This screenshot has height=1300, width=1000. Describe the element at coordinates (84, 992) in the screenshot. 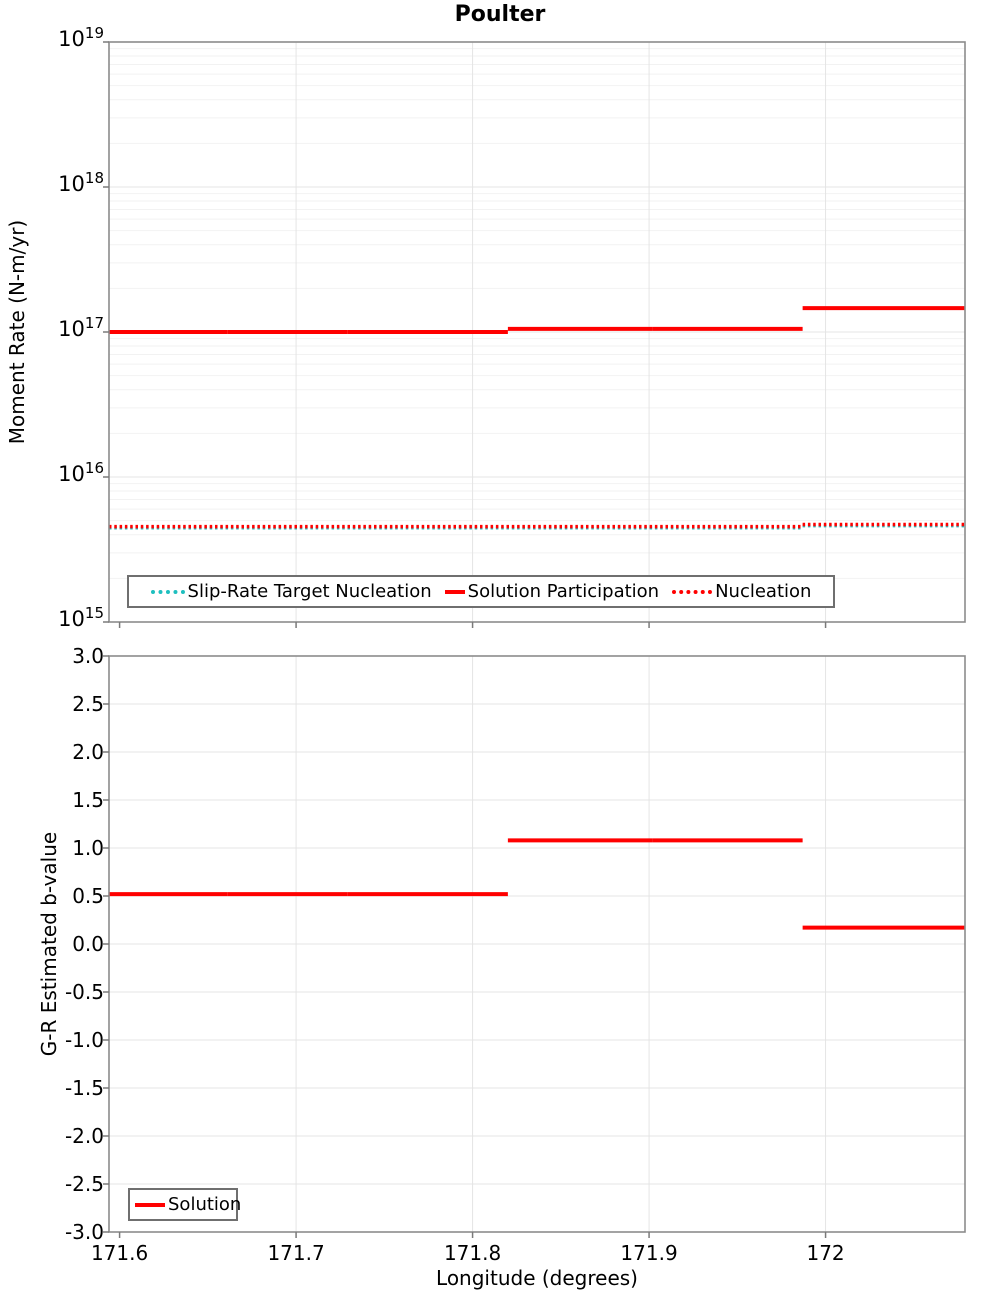

I see `y-tick-label: -0.5` at that location.